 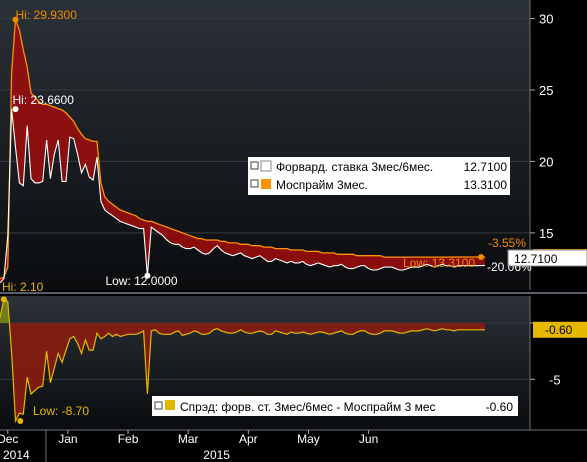 What do you see at coordinates (546, 90) in the screenshot?
I see `y-tick-label: 25` at bounding box center [546, 90].